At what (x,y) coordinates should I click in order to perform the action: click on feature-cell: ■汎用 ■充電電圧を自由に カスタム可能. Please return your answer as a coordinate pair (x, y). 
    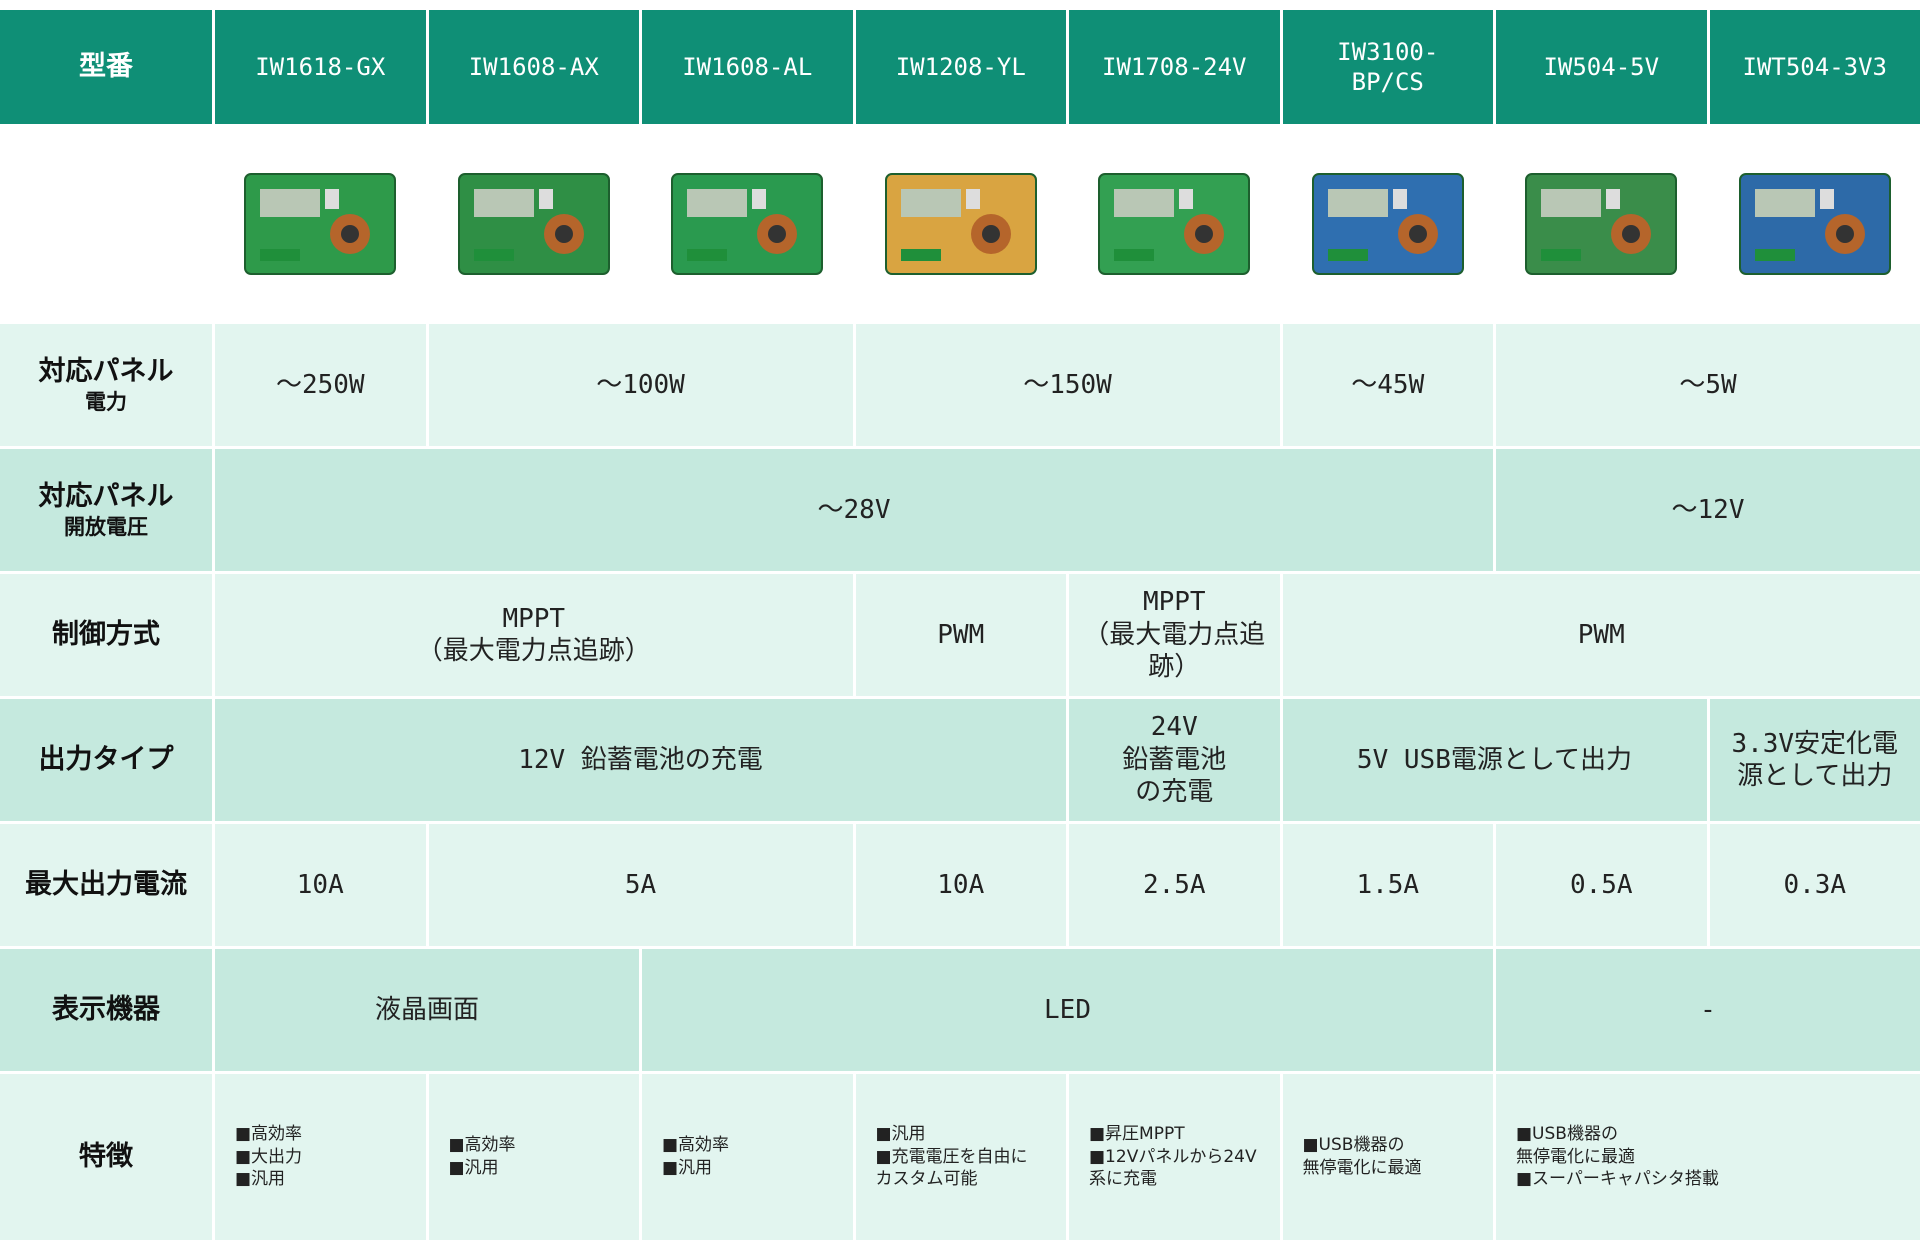
    Looking at the image, I should click on (960, 1157).